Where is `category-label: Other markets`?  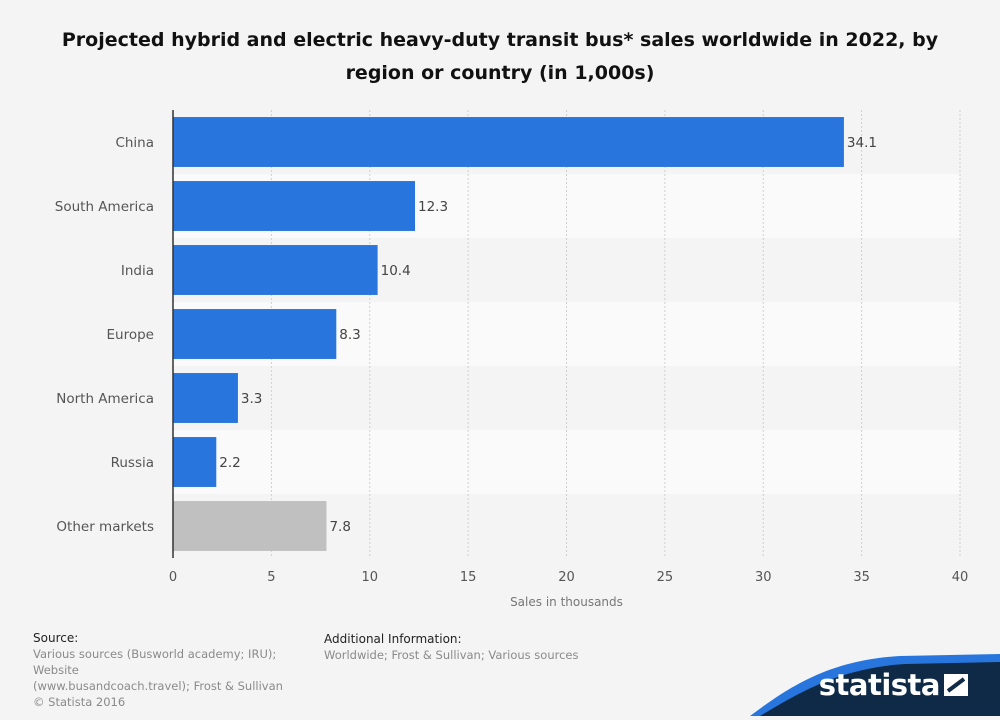
category-label: Other markets is located at coordinates (105, 527).